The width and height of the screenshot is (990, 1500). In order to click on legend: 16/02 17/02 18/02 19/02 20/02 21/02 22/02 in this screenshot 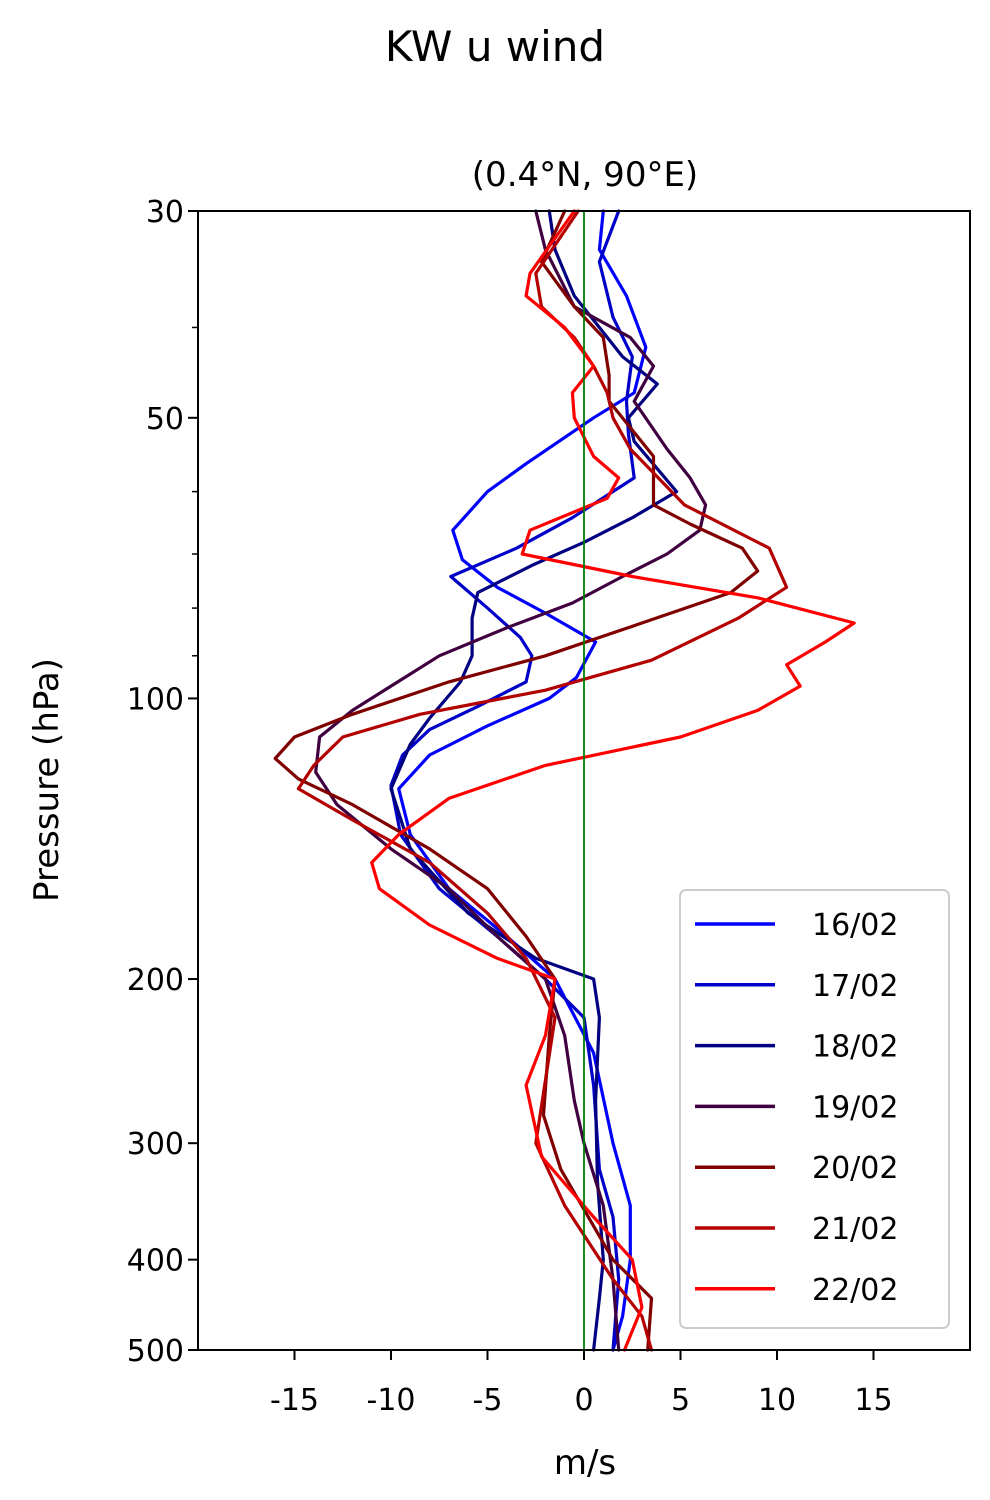, I will do `click(814, 1109)`.